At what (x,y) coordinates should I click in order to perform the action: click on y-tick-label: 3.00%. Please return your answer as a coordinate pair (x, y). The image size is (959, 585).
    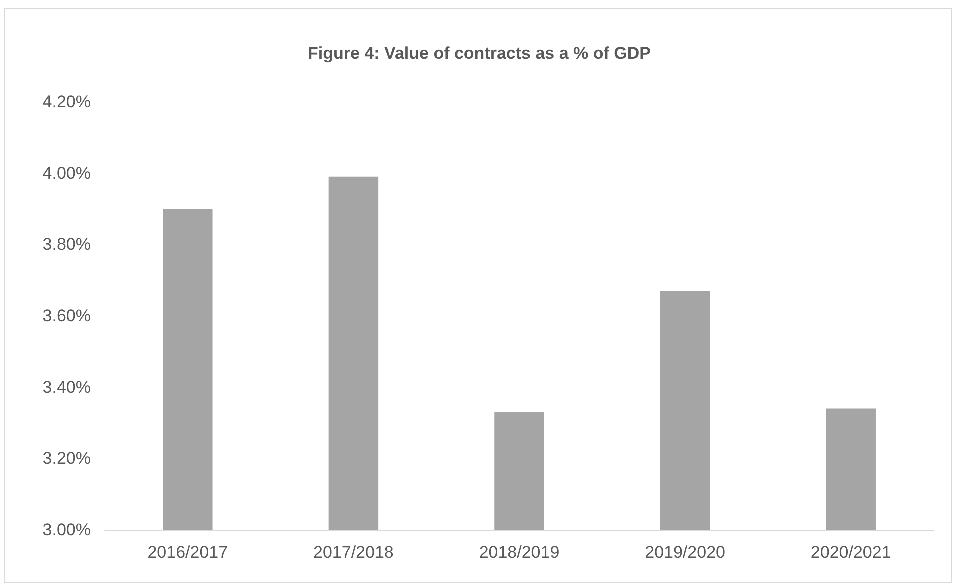
    Looking at the image, I should click on (66, 530).